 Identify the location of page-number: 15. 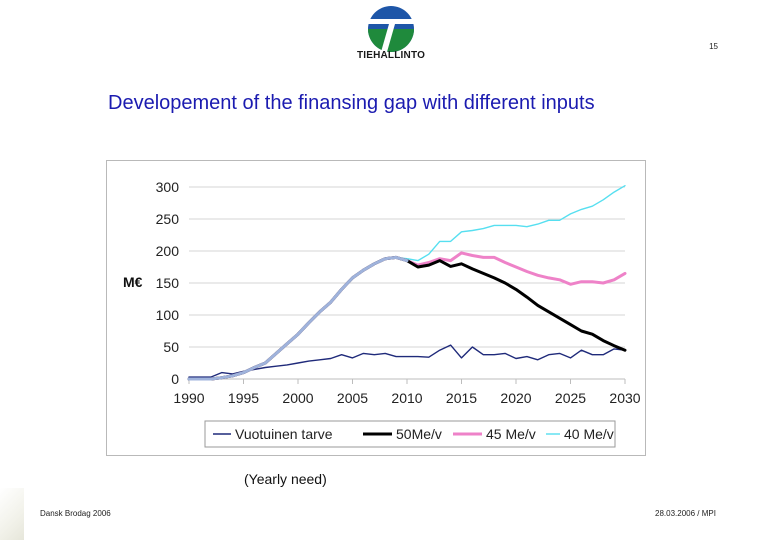
(713, 46).